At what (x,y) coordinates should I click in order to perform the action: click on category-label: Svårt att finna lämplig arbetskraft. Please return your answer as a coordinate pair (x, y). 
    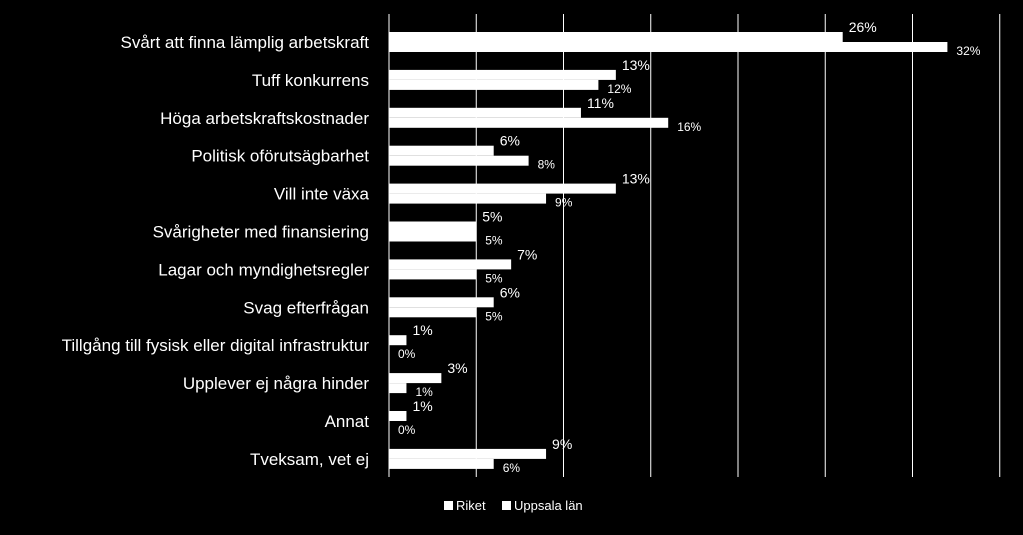
    Looking at the image, I should click on (244, 42).